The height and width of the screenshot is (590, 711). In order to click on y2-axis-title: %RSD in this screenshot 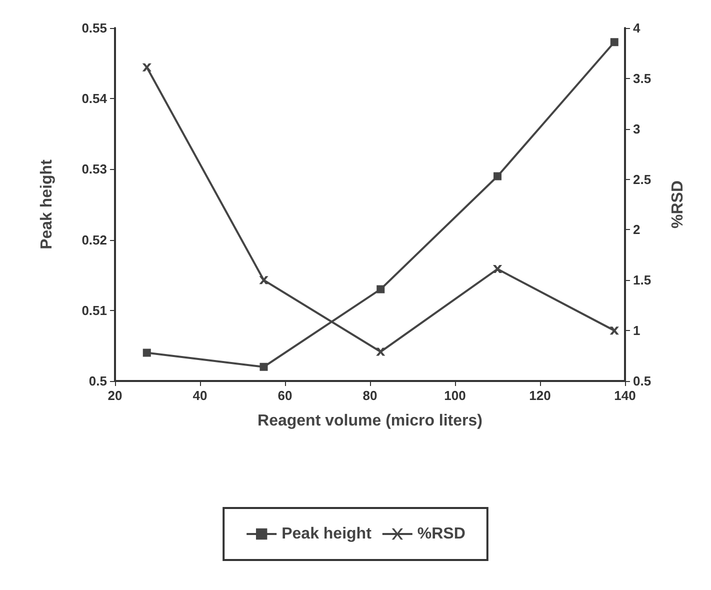, I will do `click(678, 204)`.